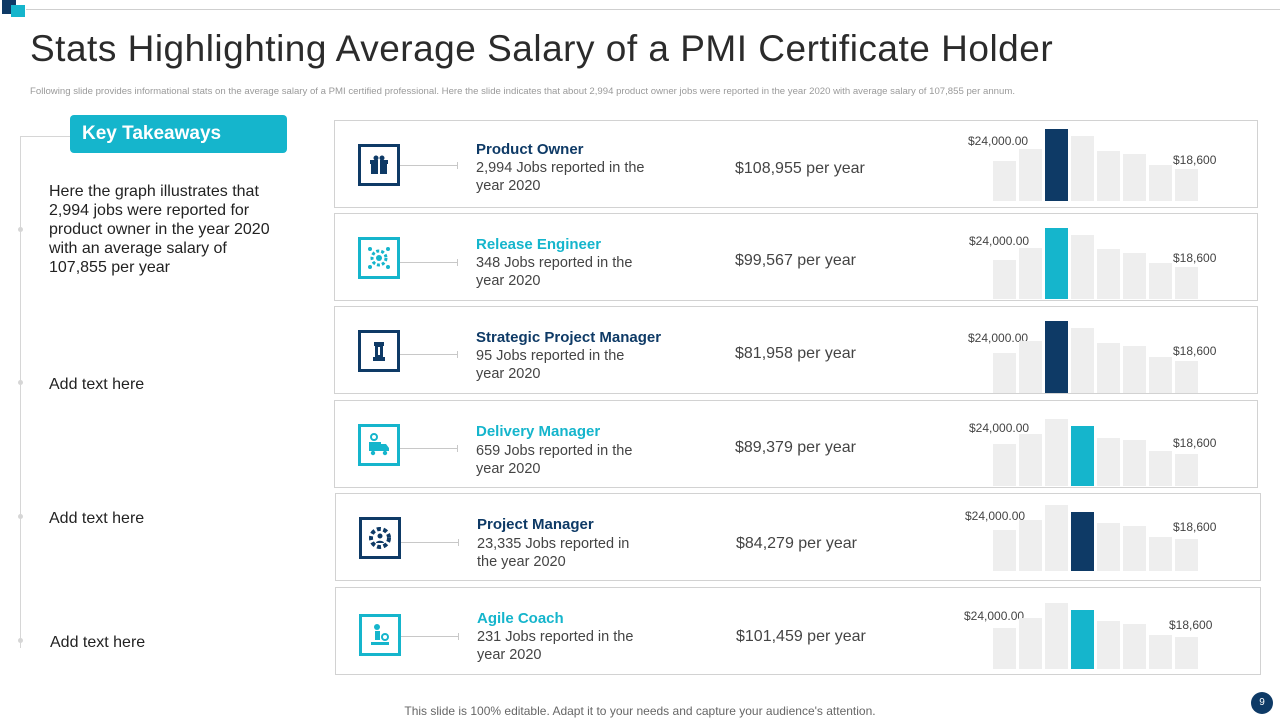 The height and width of the screenshot is (720, 1280). I want to click on page-number-badge: 9, so click(1262, 703).